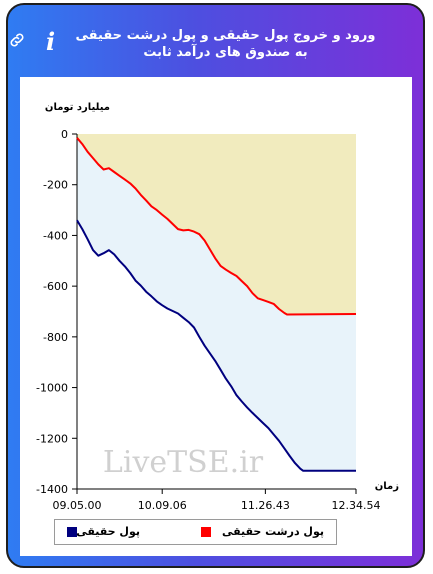  What do you see at coordinates (51, 41) in the screenshot?
I see `info-icon: i` at bounding box center [51, 41].